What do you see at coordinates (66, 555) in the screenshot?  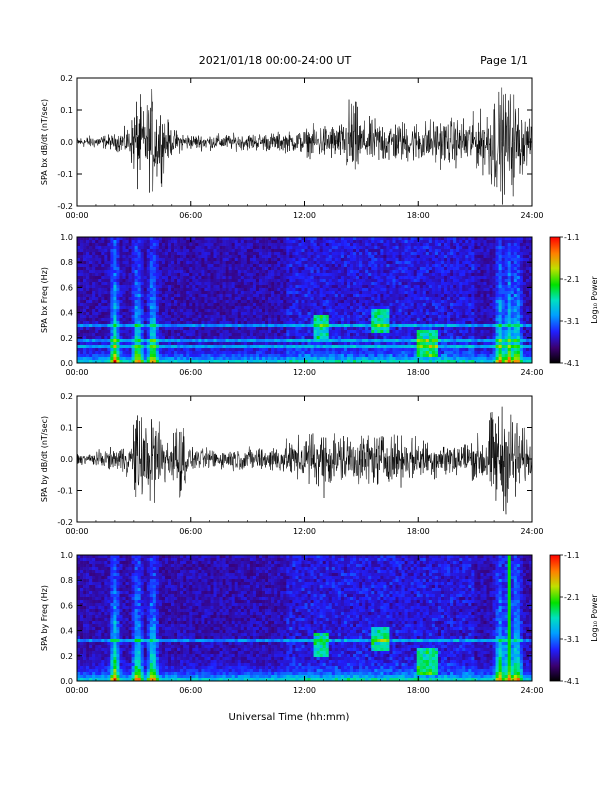 I see `by-spectrogram-y-tick-label: 1.0` at bounding box center [66, 555].